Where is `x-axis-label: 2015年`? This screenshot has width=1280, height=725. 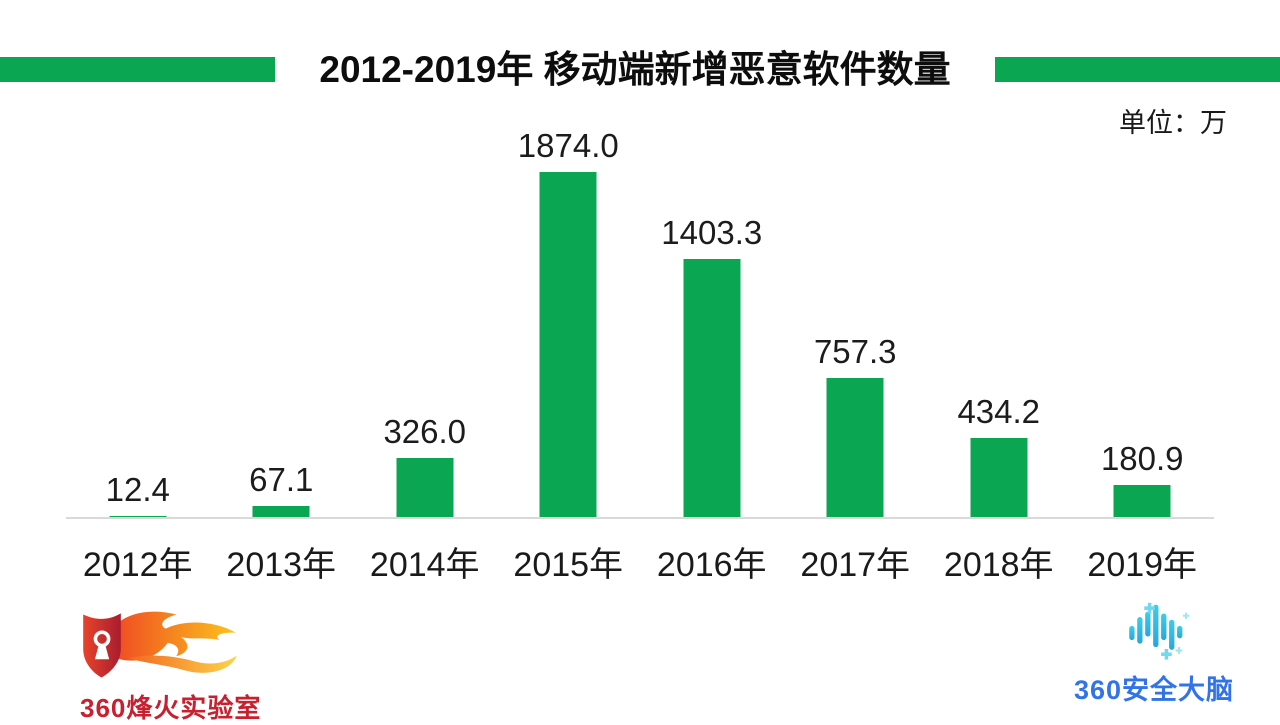 x-axis-label: 2015年 is located at coordinates (568, 565).